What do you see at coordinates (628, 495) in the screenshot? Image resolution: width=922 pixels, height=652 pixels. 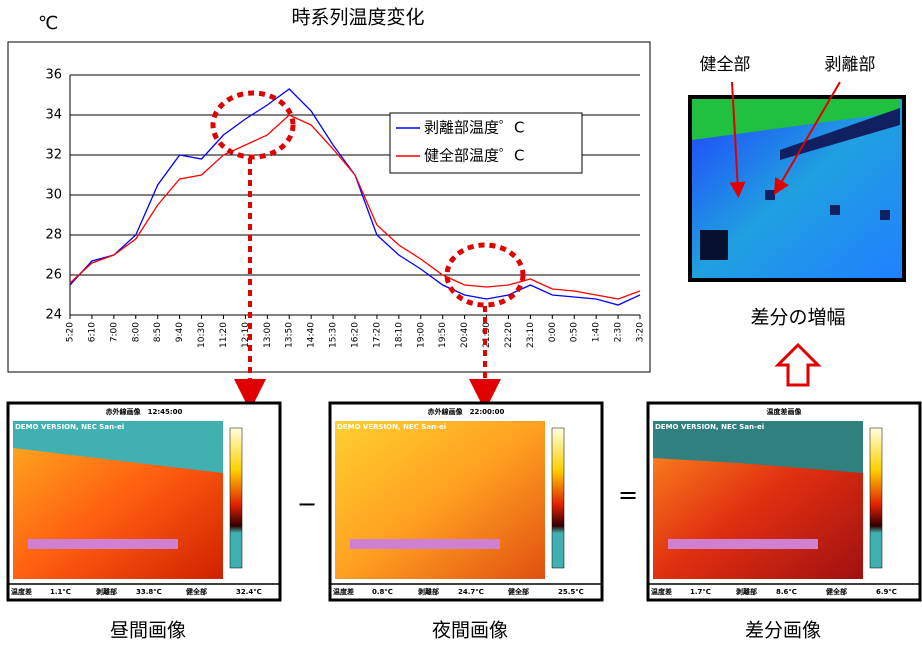 I see `operator: =` at bounding box center [628, 495].